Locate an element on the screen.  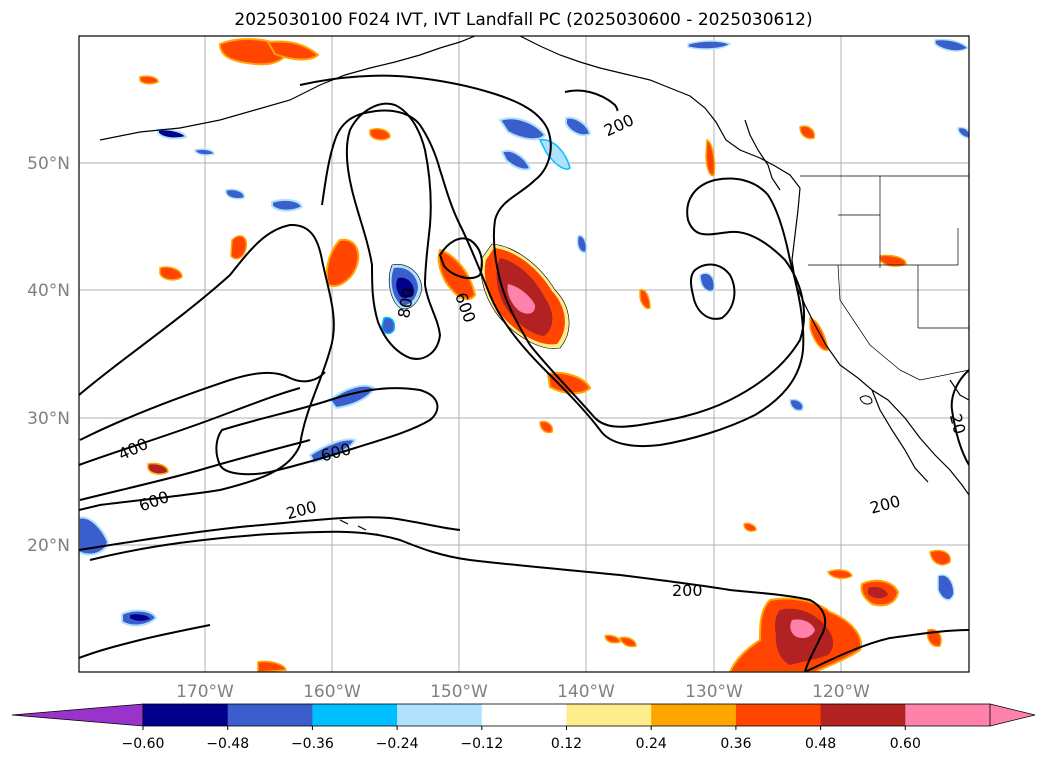
coast-mexico-gulf is located at coordinates (959, 390).